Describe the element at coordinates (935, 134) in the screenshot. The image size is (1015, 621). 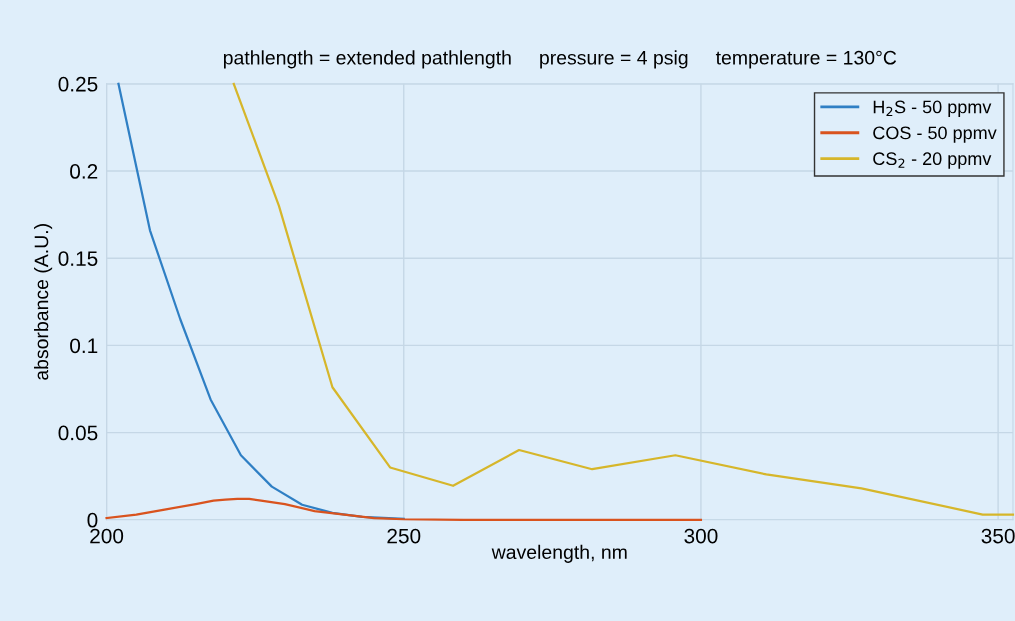
I see `legend-label: COS - 50 ppmv` at that location.